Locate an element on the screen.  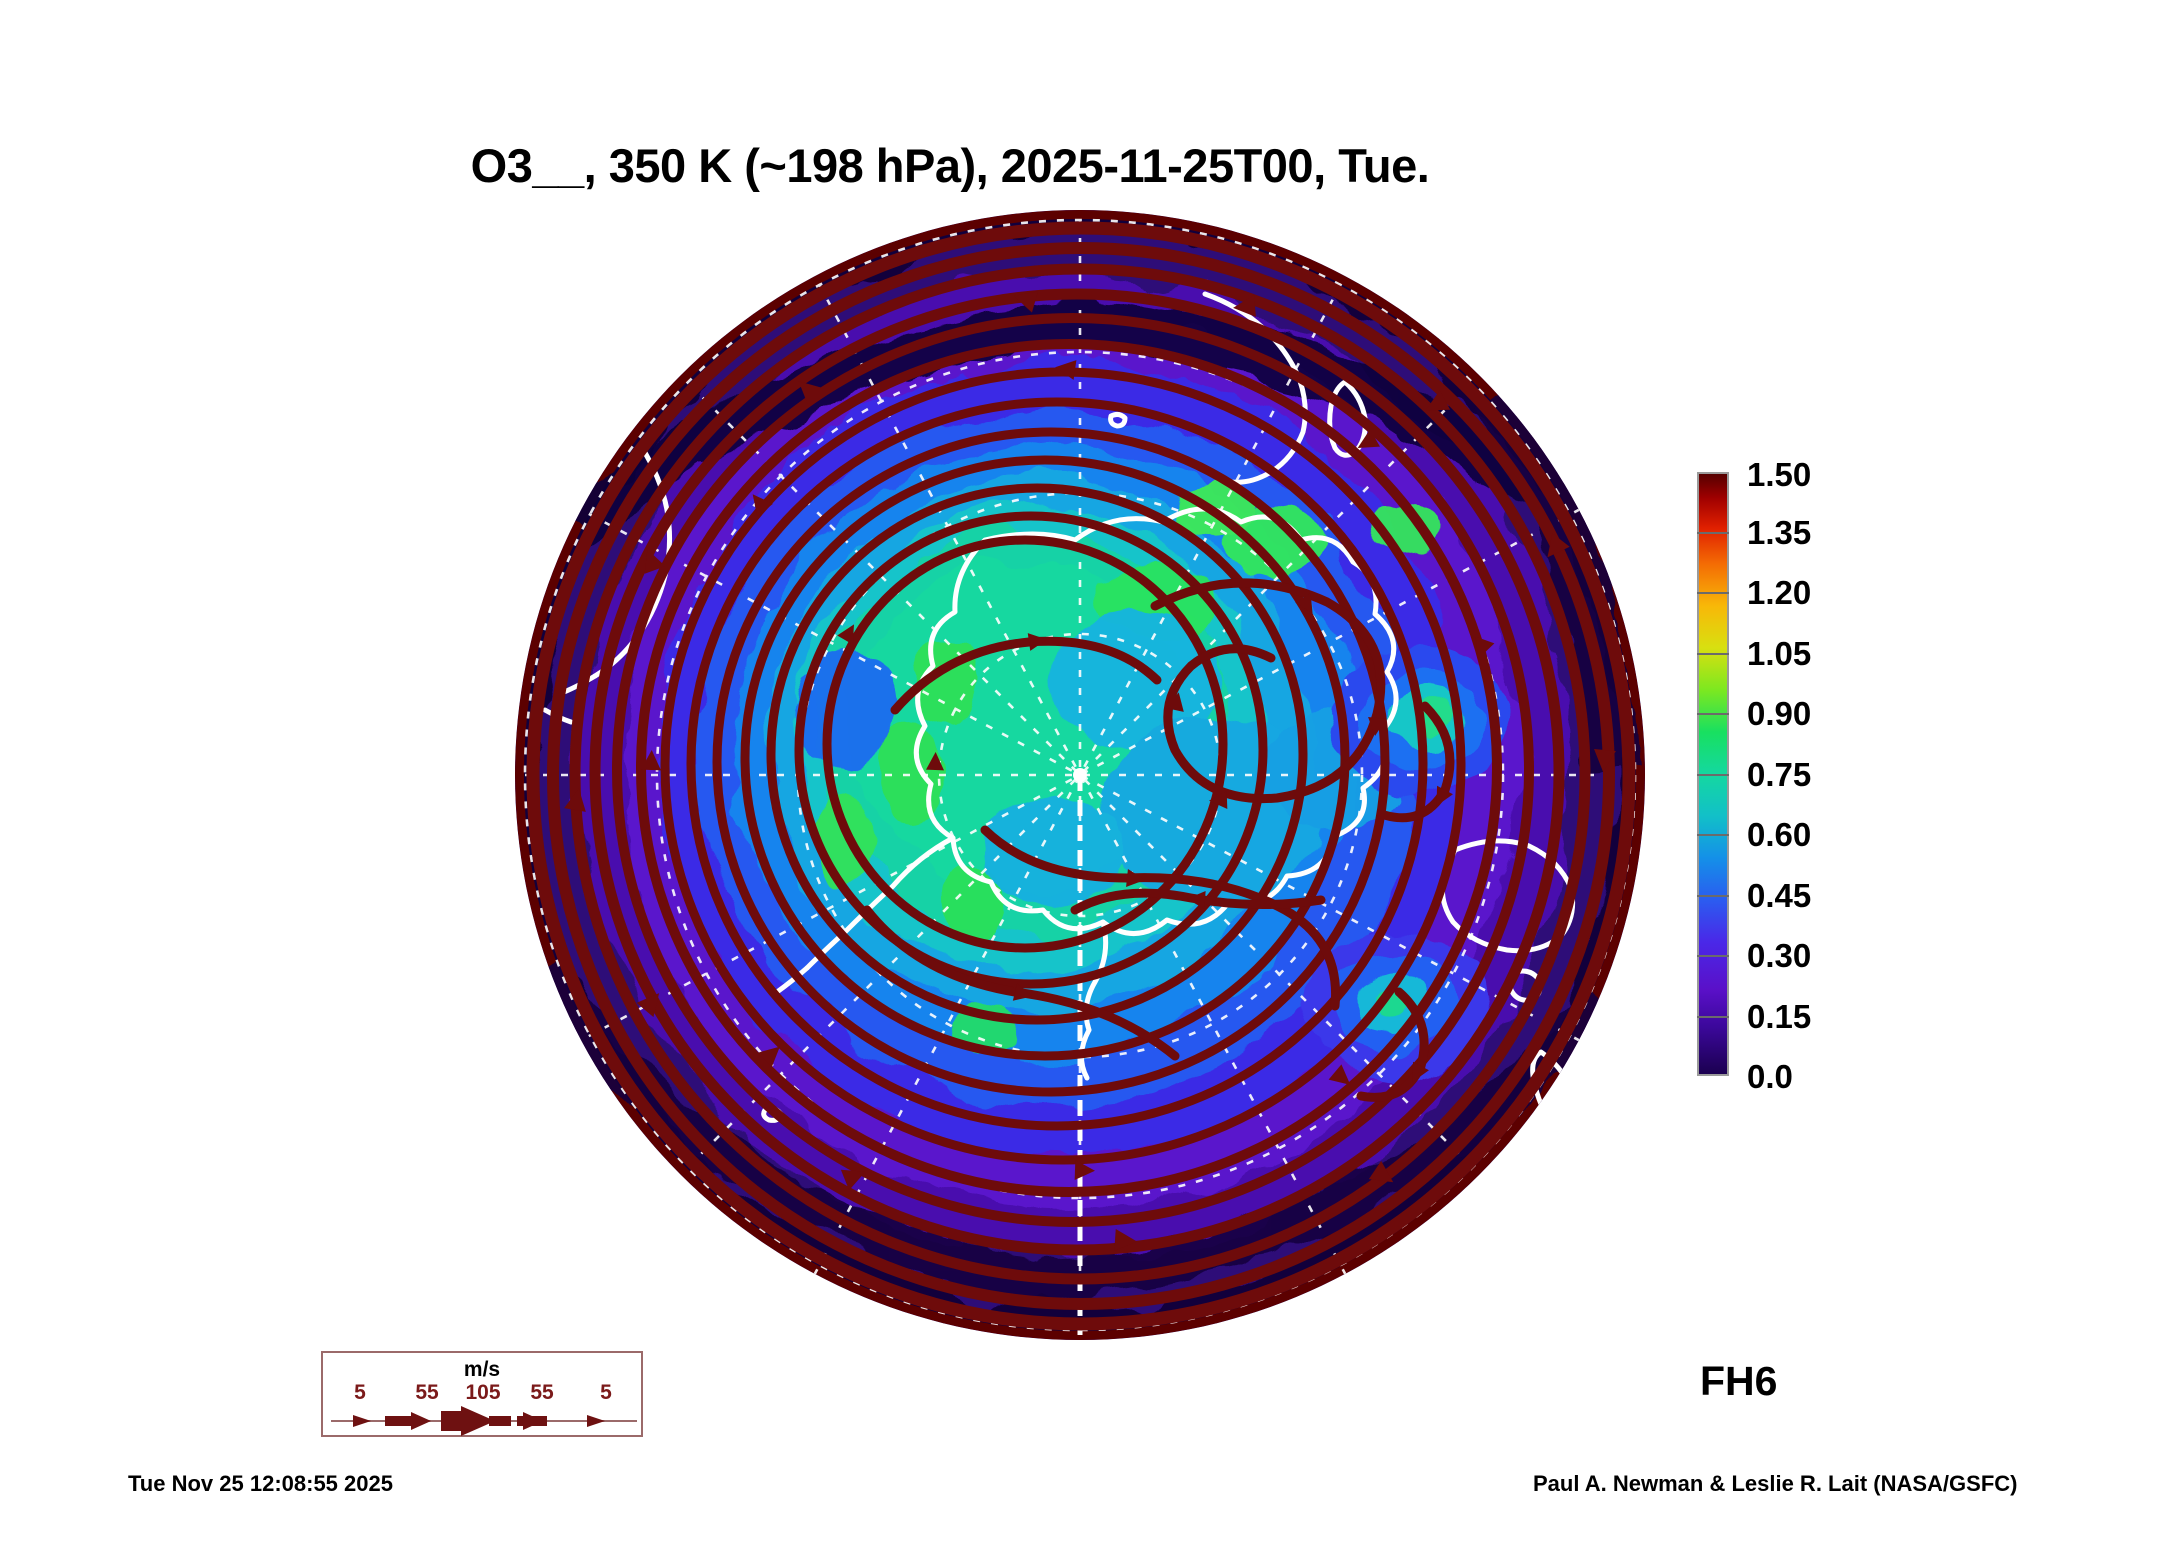
colorbar-label: 0.60 is located at coordinates (1779, 834).